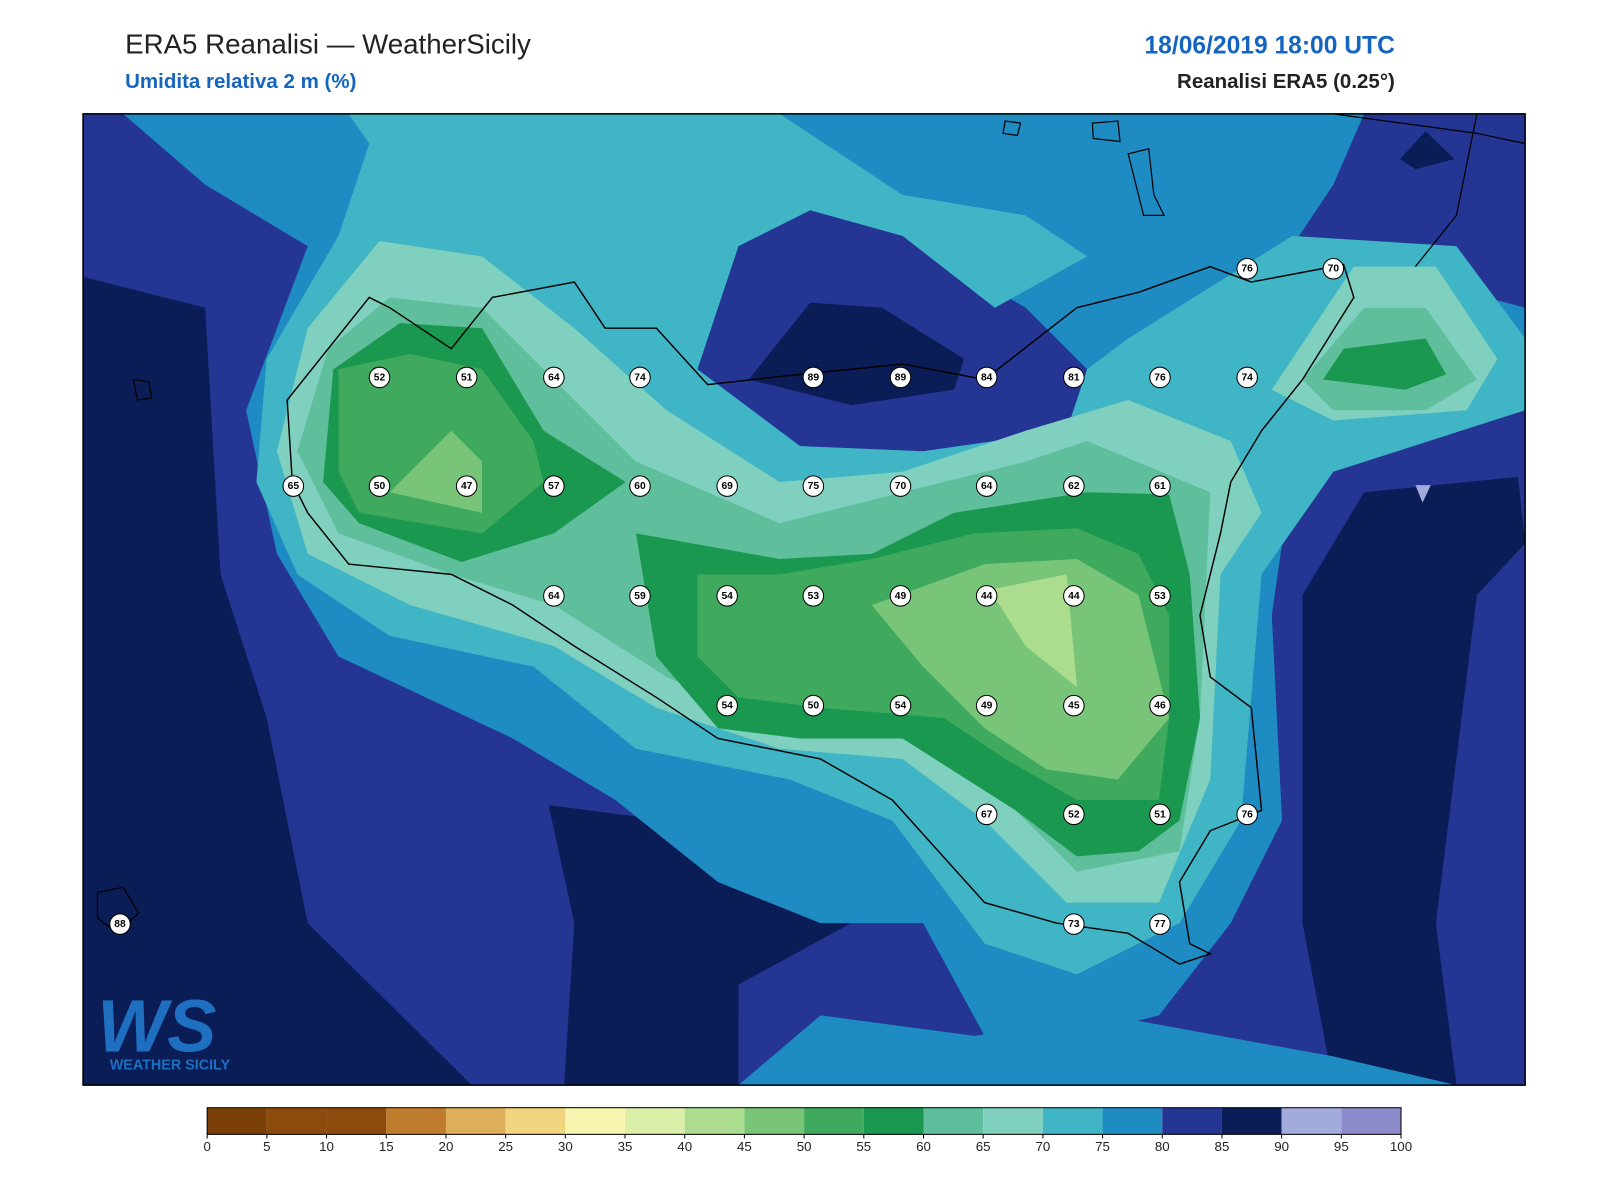  I want to click on colorbar-tick-label: 55, so click(863, 1146).